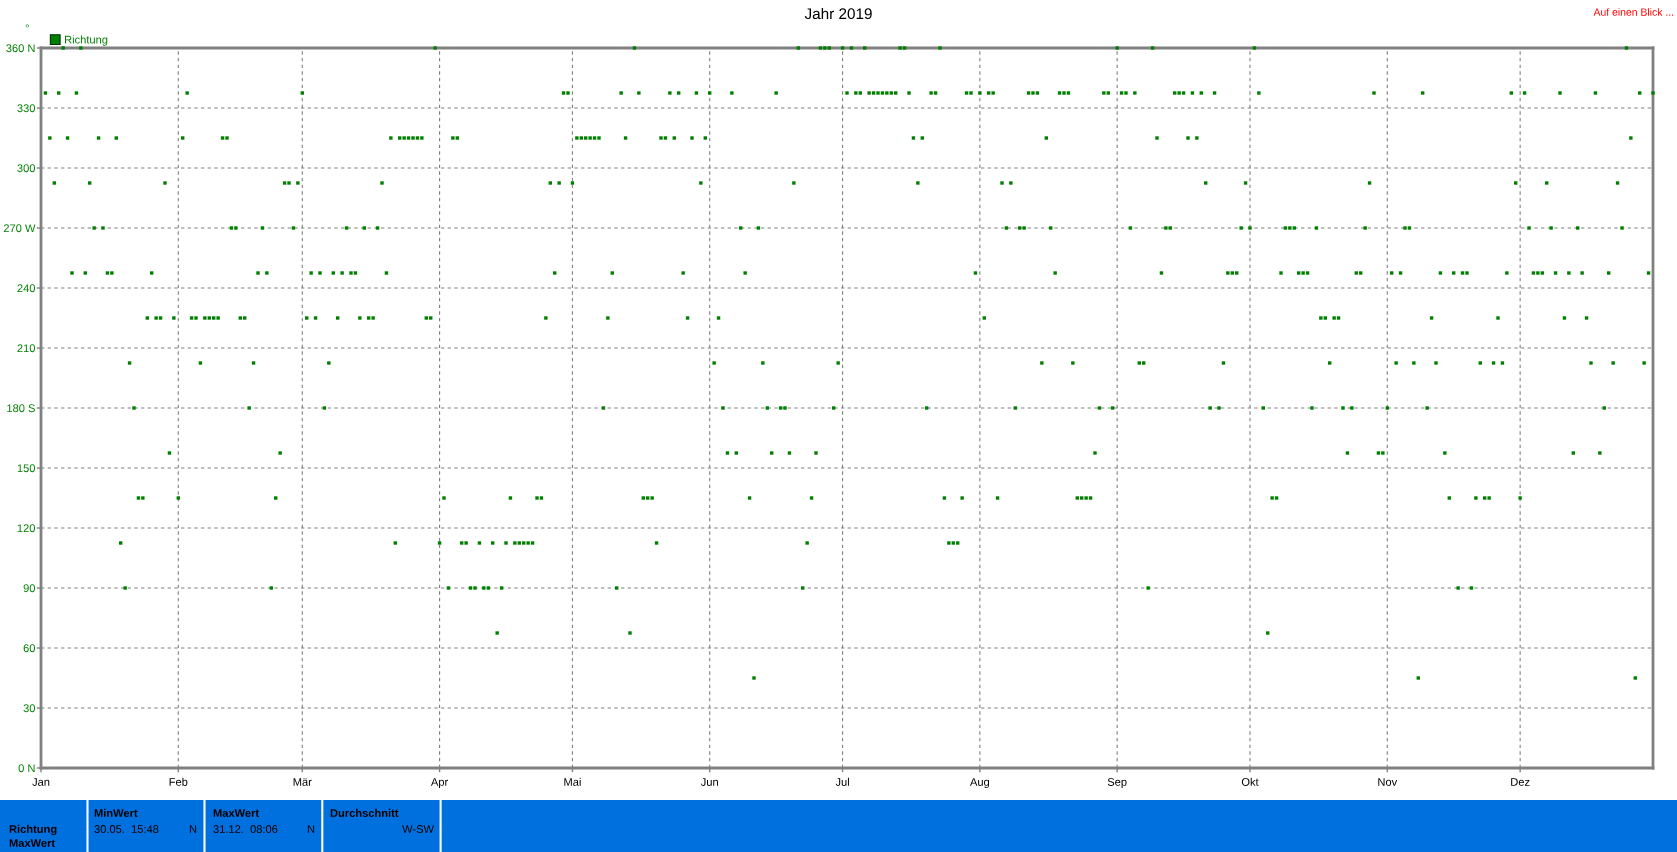 This screenshot has height=852, width=1677. I want to click on y-tick-label: 300, so click(26, 168).